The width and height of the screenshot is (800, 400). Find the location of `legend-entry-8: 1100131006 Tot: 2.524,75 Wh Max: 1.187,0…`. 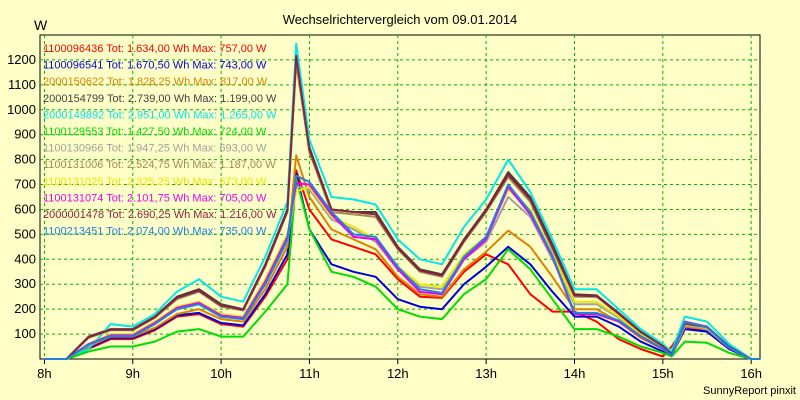

legend-entry-8: 1100131006 Tot: 2.524,75 Wh Max: 1.187,0… is located at coordinates (159, 165).